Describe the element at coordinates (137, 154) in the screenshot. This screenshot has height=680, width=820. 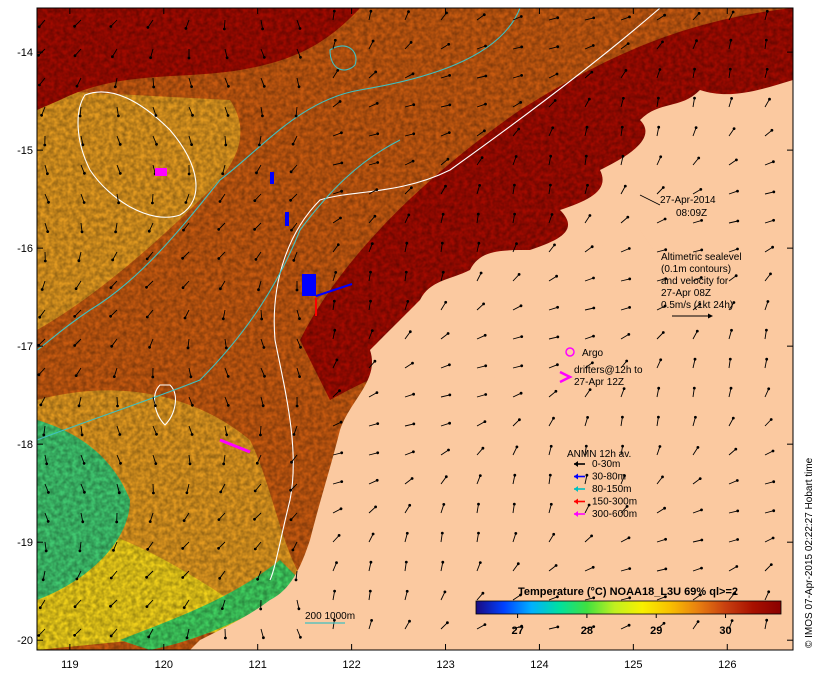
I see `contour-eddy` at that location.